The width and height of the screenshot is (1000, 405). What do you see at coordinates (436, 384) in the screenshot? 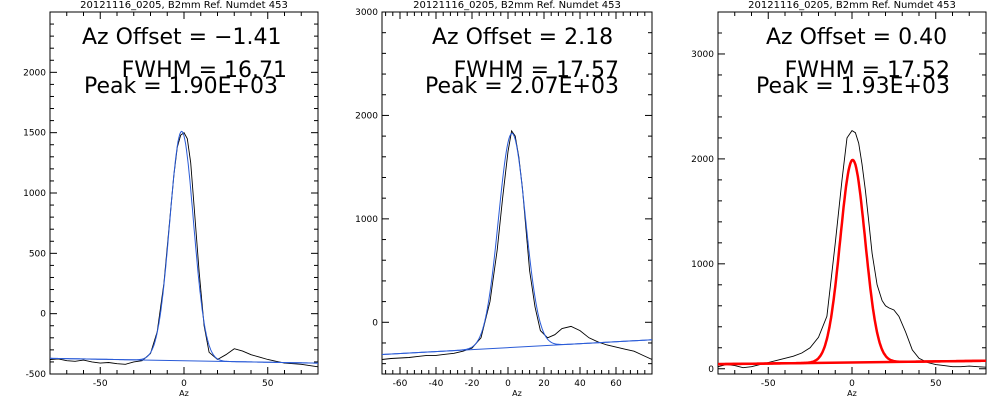
I see `x-tick-label: -40` at bounding box center [436, 384].